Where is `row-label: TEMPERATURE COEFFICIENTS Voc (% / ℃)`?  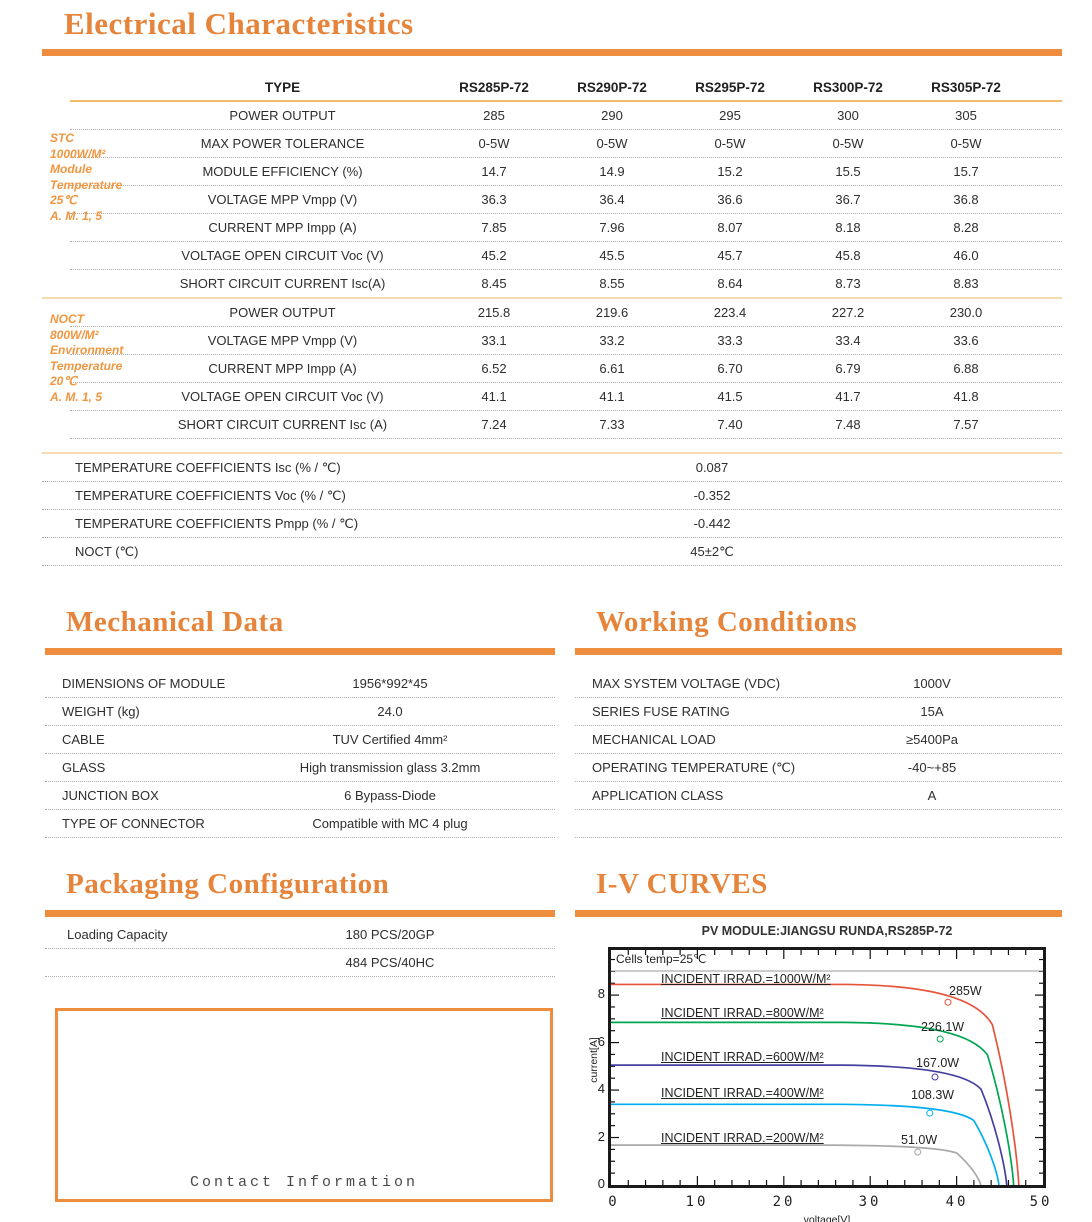 row-label: TEMPERATURE COEFFICIENTS Voc (% / ℃) is located at coordinates (210, 495).